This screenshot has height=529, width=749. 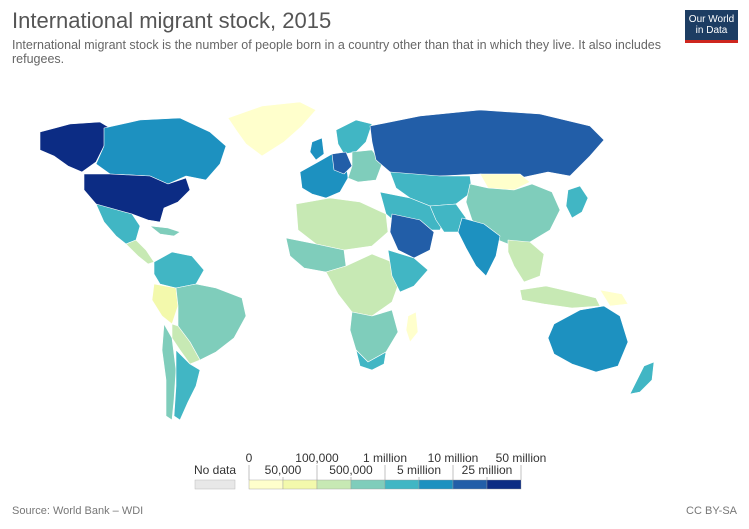 I want to click on chart-title: International migrant stock, 2015, so click(x=172, y=20).